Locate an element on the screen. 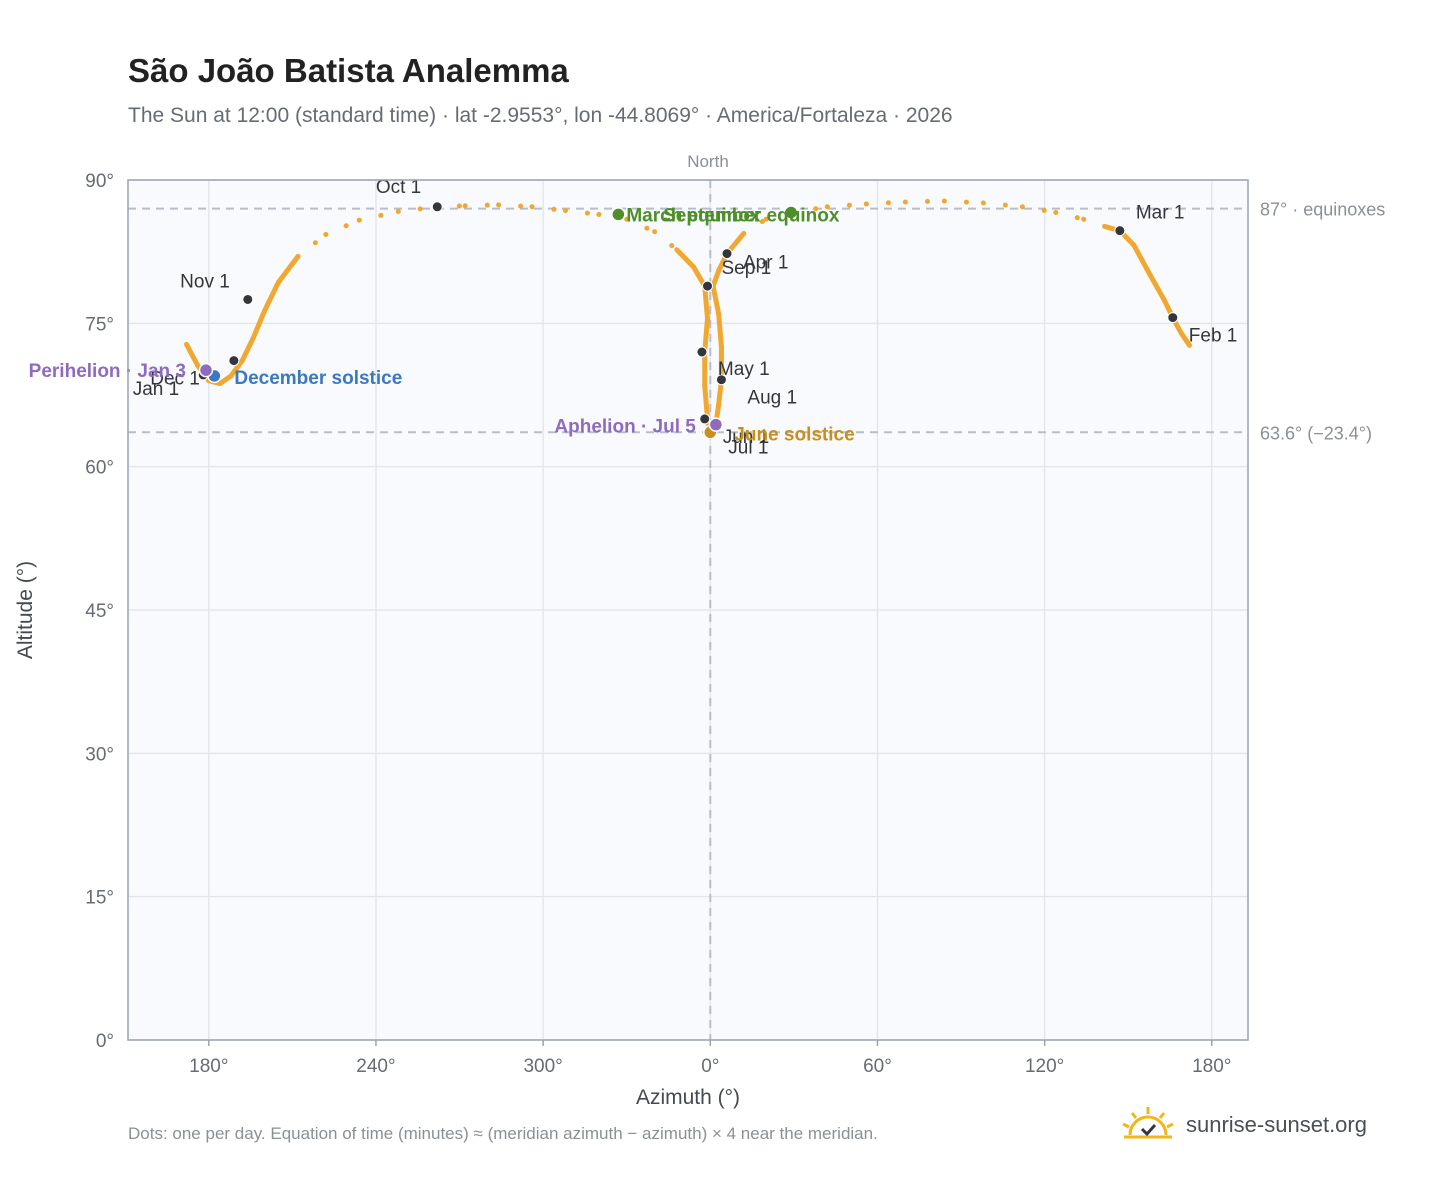  y-tick-label: 90° is located at coordinates (99, 181).